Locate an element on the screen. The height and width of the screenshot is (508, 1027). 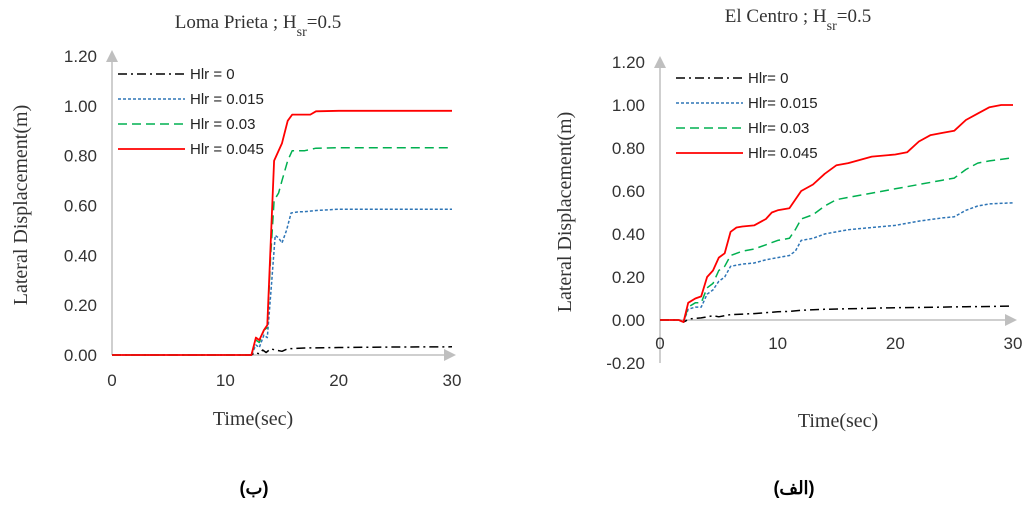
title-main: El Centro ; H is located at coordinates (776, 16).